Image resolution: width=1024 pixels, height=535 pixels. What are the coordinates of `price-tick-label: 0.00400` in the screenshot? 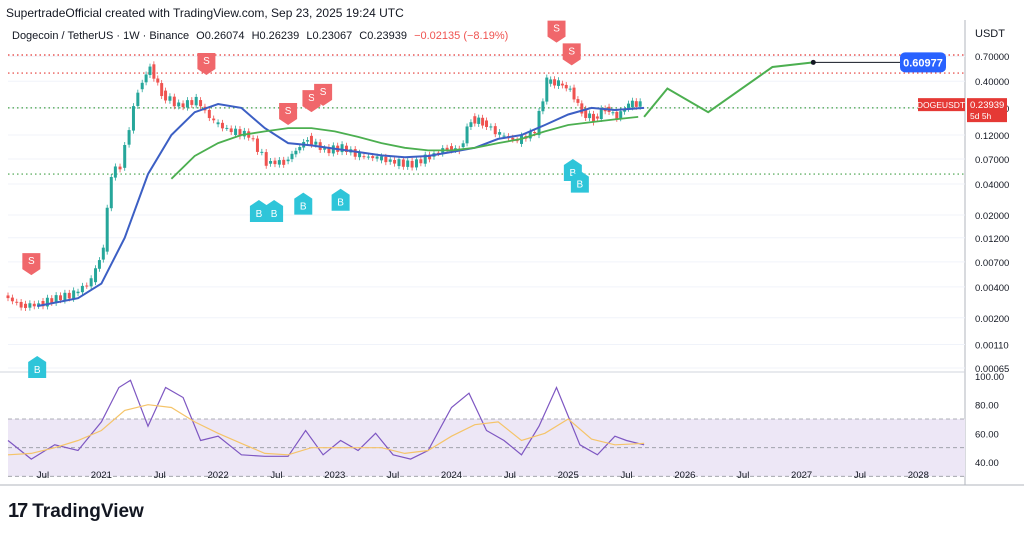 It's located at (992, 288).